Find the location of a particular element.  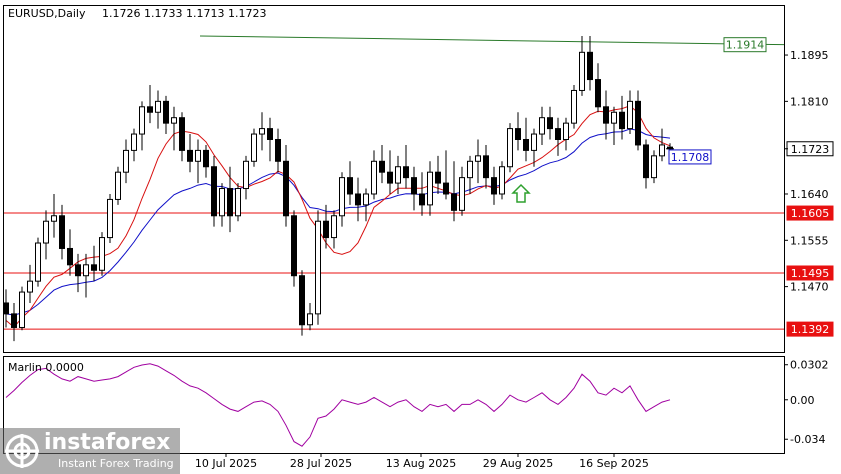

price-label-1-1392: 1.1392 is located at coordinates (810, 329).